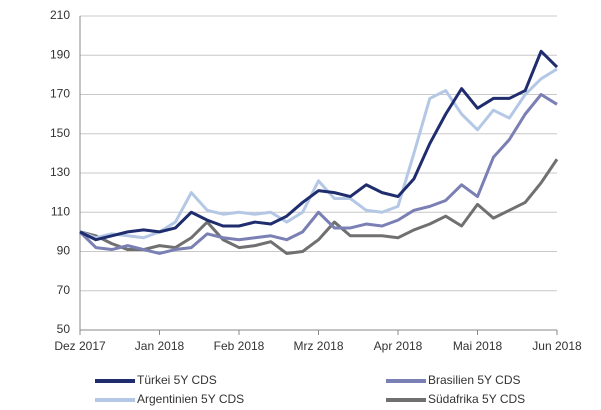 The height and width of the screenshot is (410, 601). I want to click on y-tick-label: 210, so click(60, 15).